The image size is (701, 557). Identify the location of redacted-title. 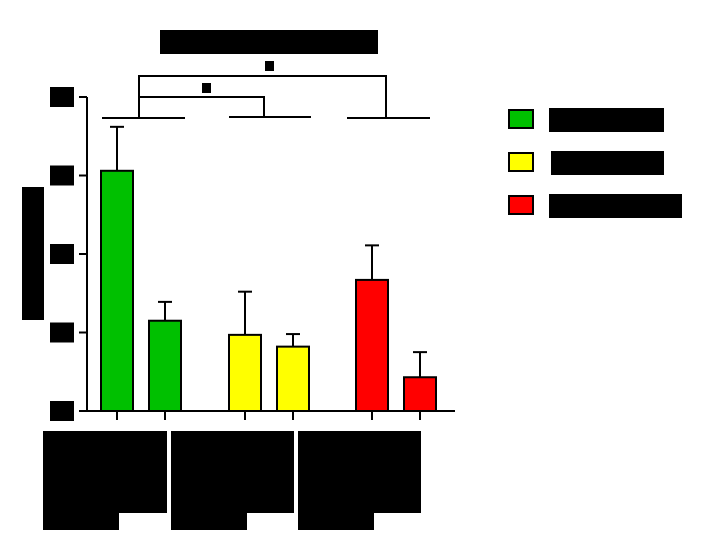
(269, 42).